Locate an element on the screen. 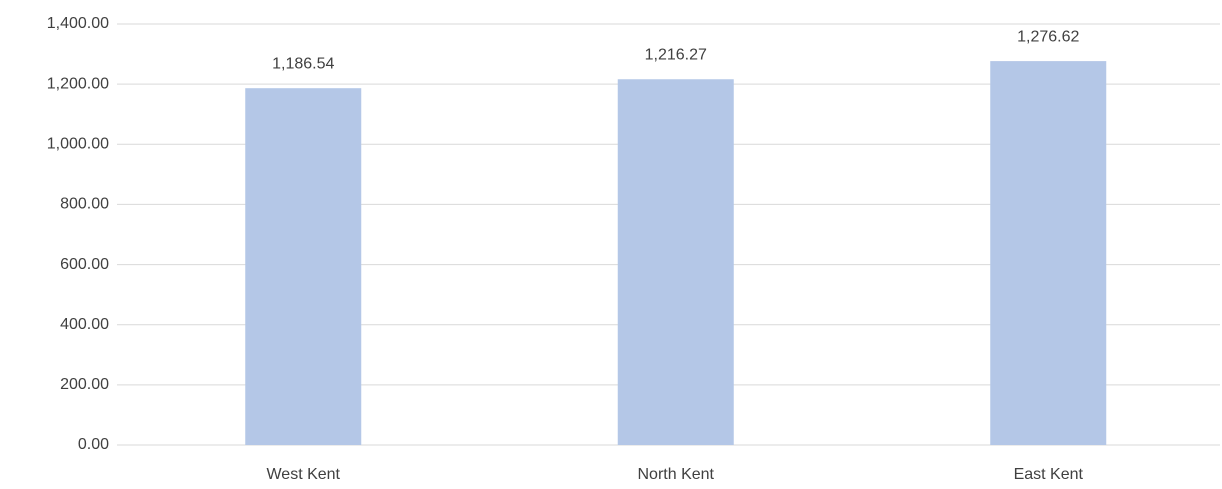 The width and height of the screenshot is (1222, 489). y-tick-label: 1,400.00 is located at coordinates (78, 23).